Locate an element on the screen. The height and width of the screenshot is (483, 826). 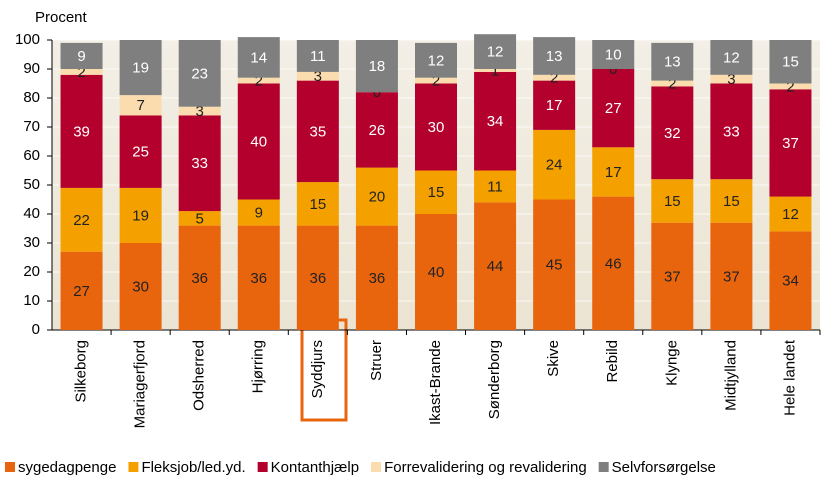
y-tick-label: 50 is located at coordinates (31, 184).